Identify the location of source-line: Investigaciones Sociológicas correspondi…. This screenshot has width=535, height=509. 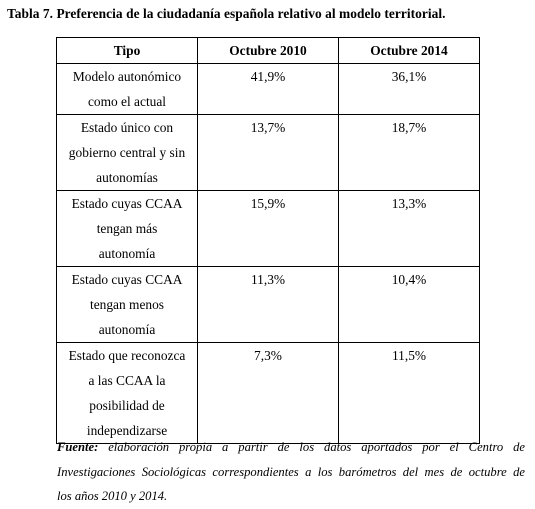
(291, 471).